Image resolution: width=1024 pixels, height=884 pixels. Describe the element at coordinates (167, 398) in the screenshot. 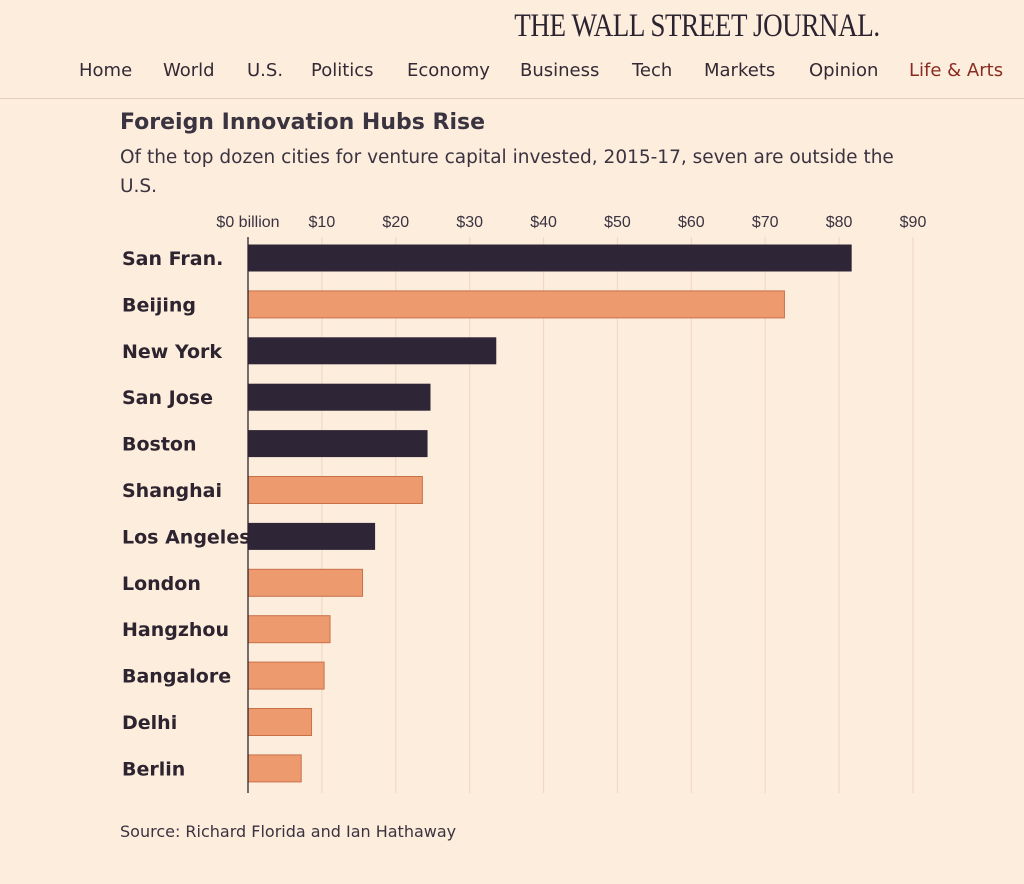

I see `category-label: San Jose` at that location.